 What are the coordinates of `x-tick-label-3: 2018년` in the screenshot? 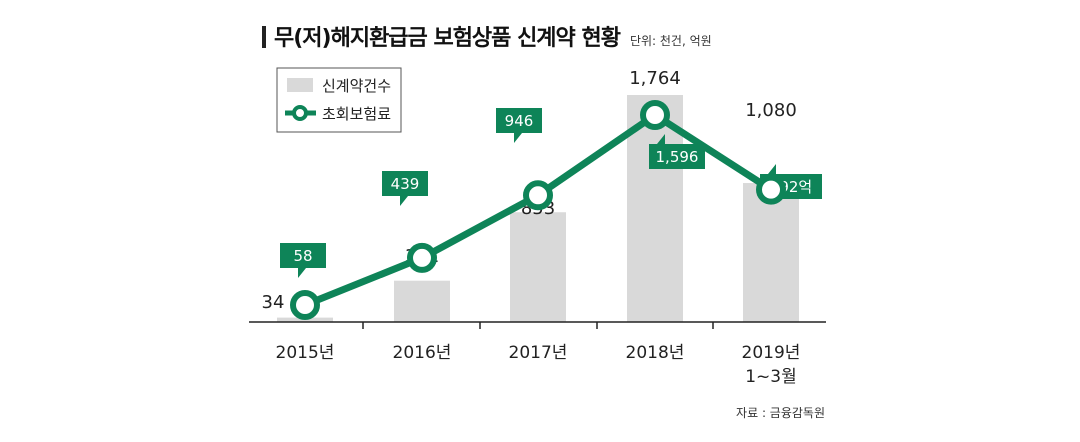 It's located at (655, 353).